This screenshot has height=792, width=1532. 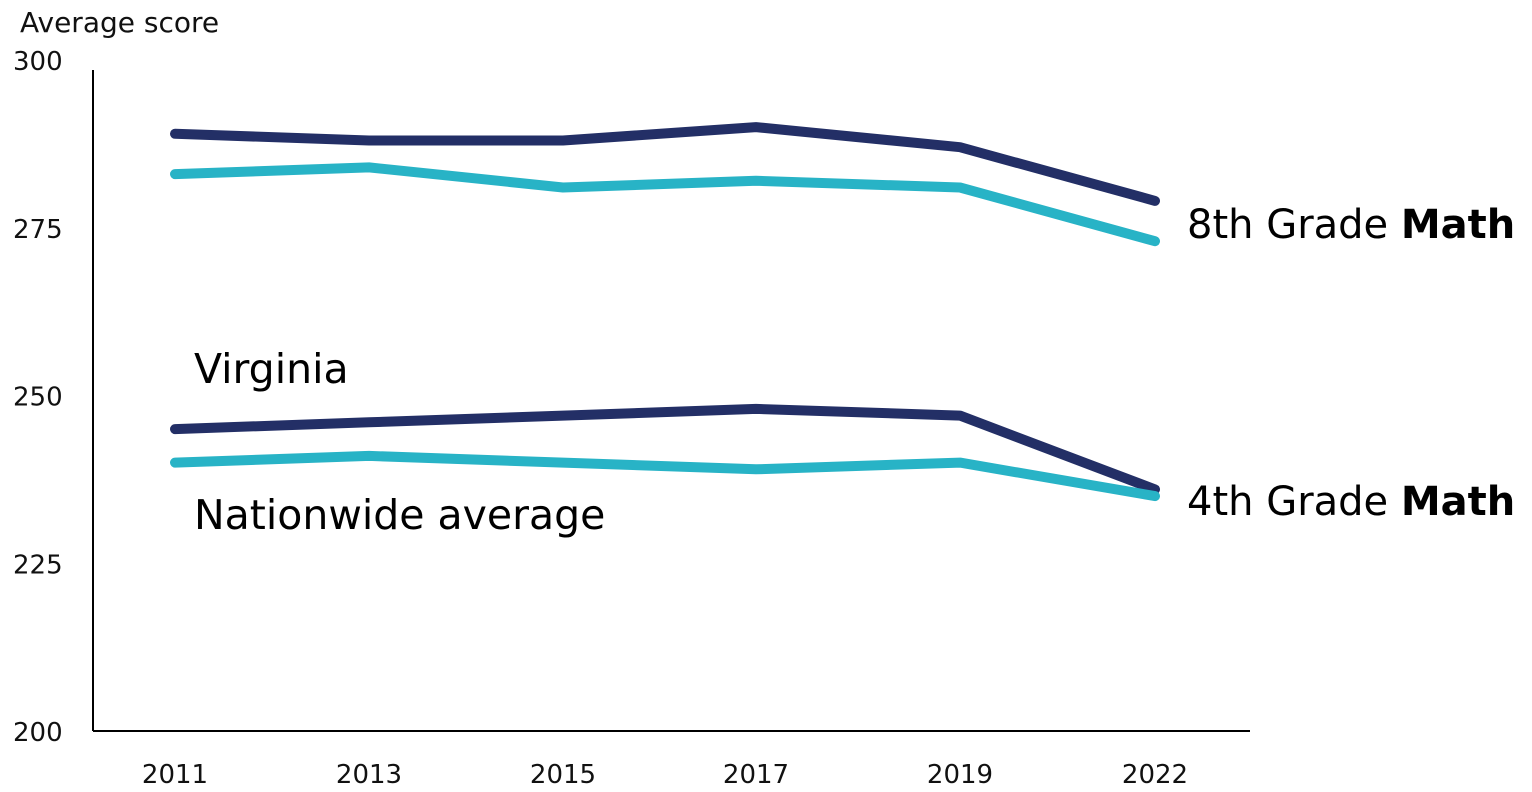 What do you see at coordinates (756, 774) in the screenshot?
I see `x-tick-label: 2017` at bounding box center [756, 774].